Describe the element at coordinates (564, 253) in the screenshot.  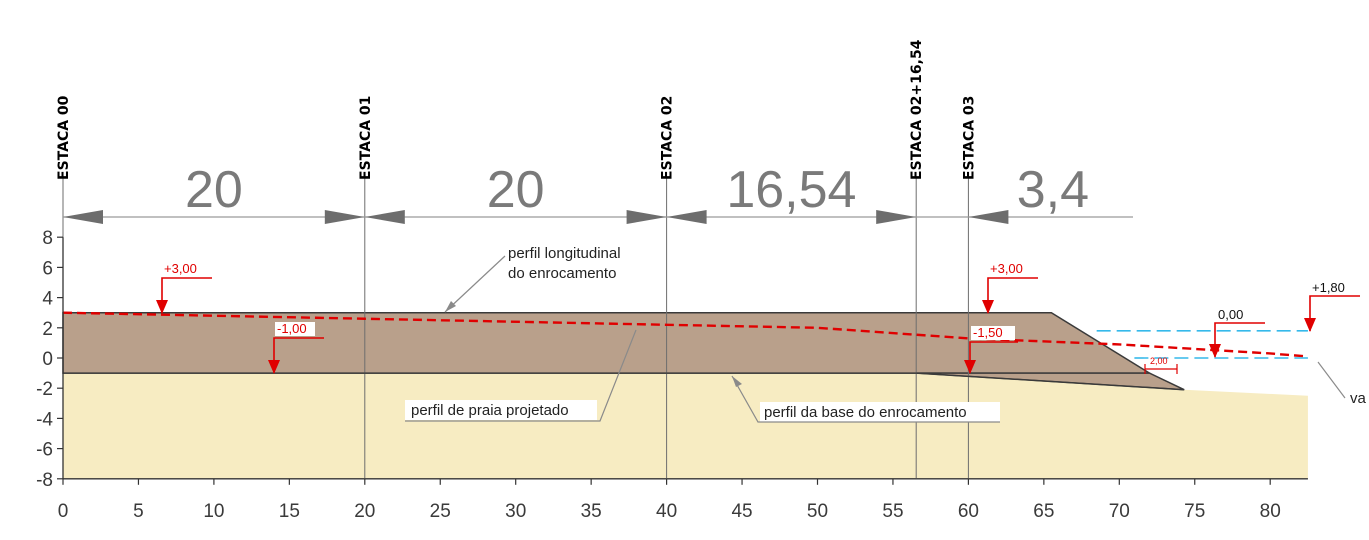
I see `callout-rock-profile-line1: perfil longitudinal` at that location.